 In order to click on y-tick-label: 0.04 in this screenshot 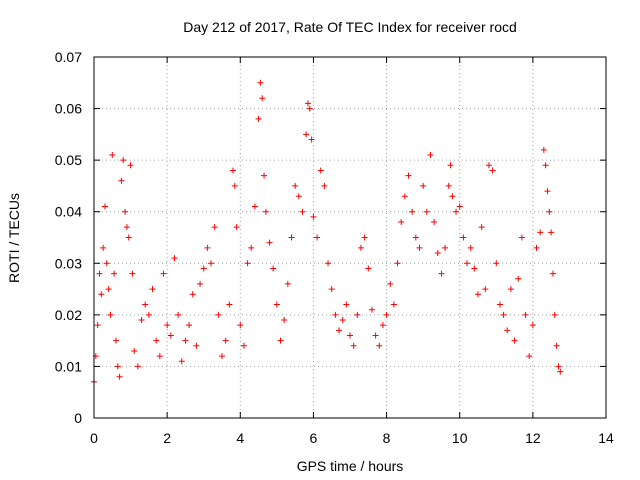, I will do `click(68, 212)`.